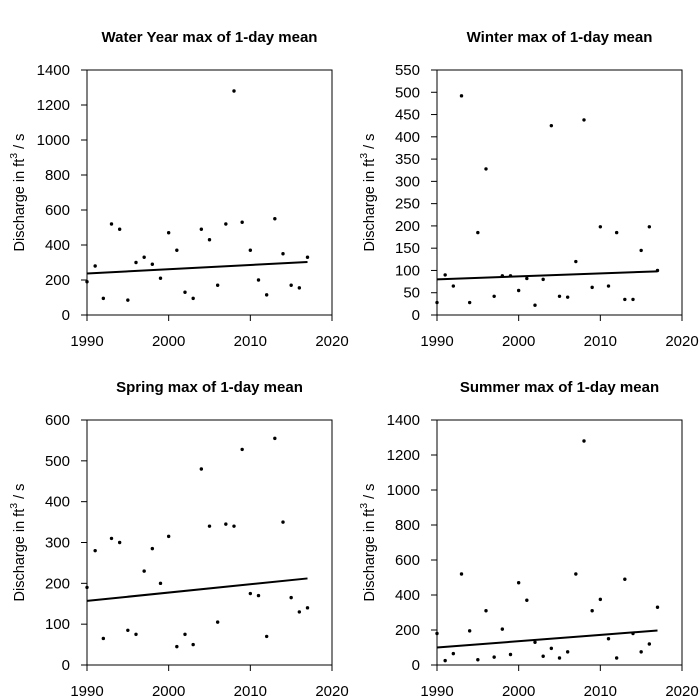 Image resolution: width=700 pixels, height=700 pixels. Describe the element at coordinates (66, 665) in the screenshot. I see `y-tick-label: 0` at that location.